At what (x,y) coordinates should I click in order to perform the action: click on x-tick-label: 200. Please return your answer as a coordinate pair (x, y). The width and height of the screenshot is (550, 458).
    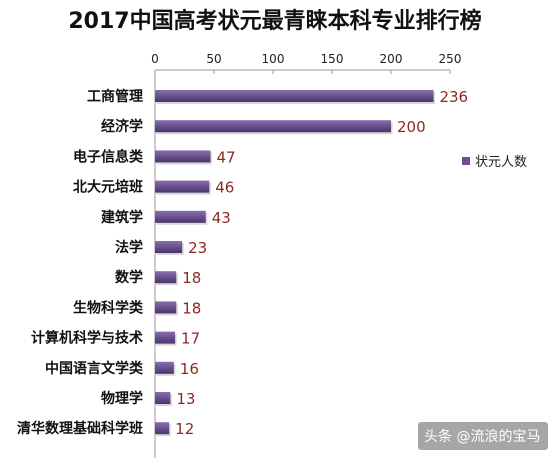
    Looking at the image, I should click on (391, 59).